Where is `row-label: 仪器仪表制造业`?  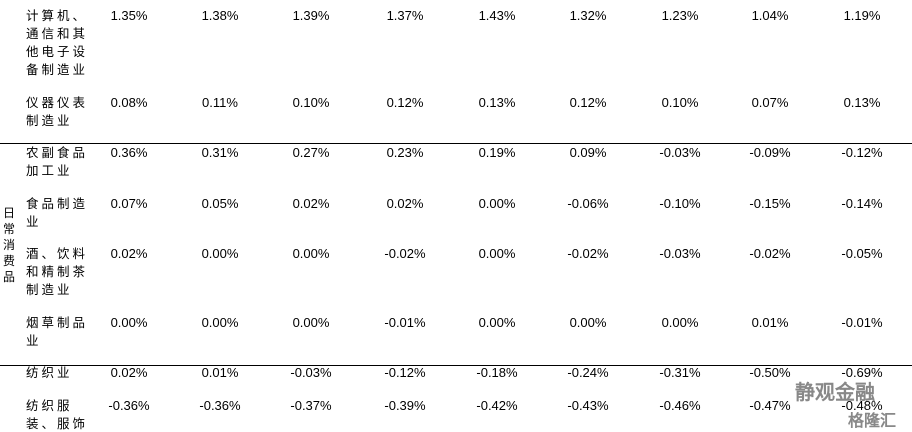 row-label: 仪器仪表制造业 is located at coordinates (57, 111).